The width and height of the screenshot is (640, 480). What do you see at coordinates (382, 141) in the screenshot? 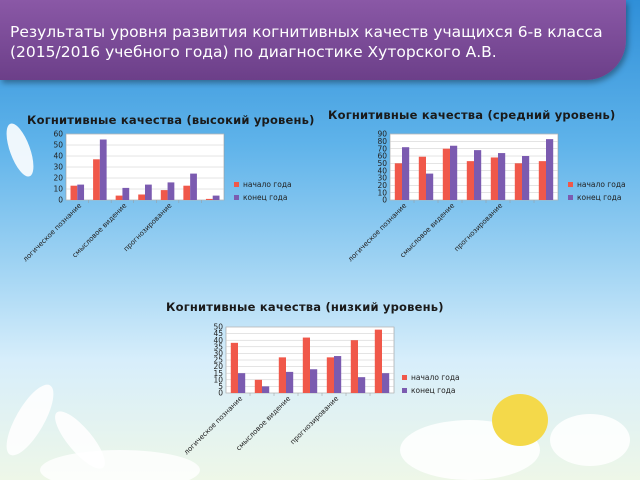
I see `y-tick-label: 80` at bounding box center [382, 141].